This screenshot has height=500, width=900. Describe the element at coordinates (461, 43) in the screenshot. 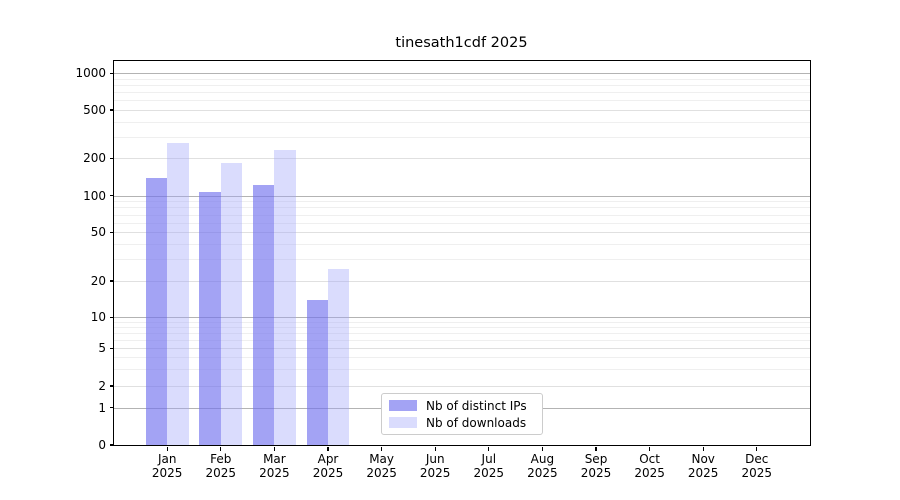

I see `chart-title: tinesath1cdf 2025` at that location.